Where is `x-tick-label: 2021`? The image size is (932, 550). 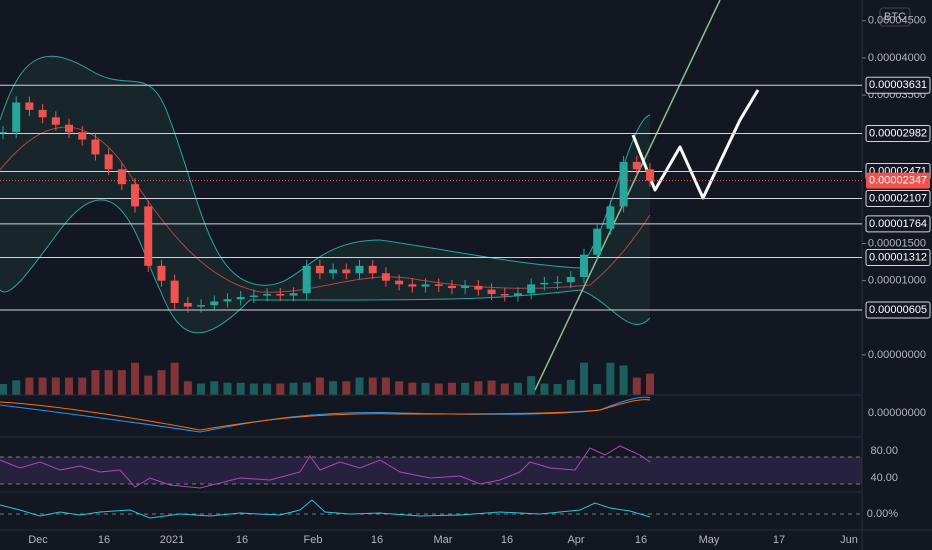 x-tick-label: 2021 is located at coordinates (172, 540).